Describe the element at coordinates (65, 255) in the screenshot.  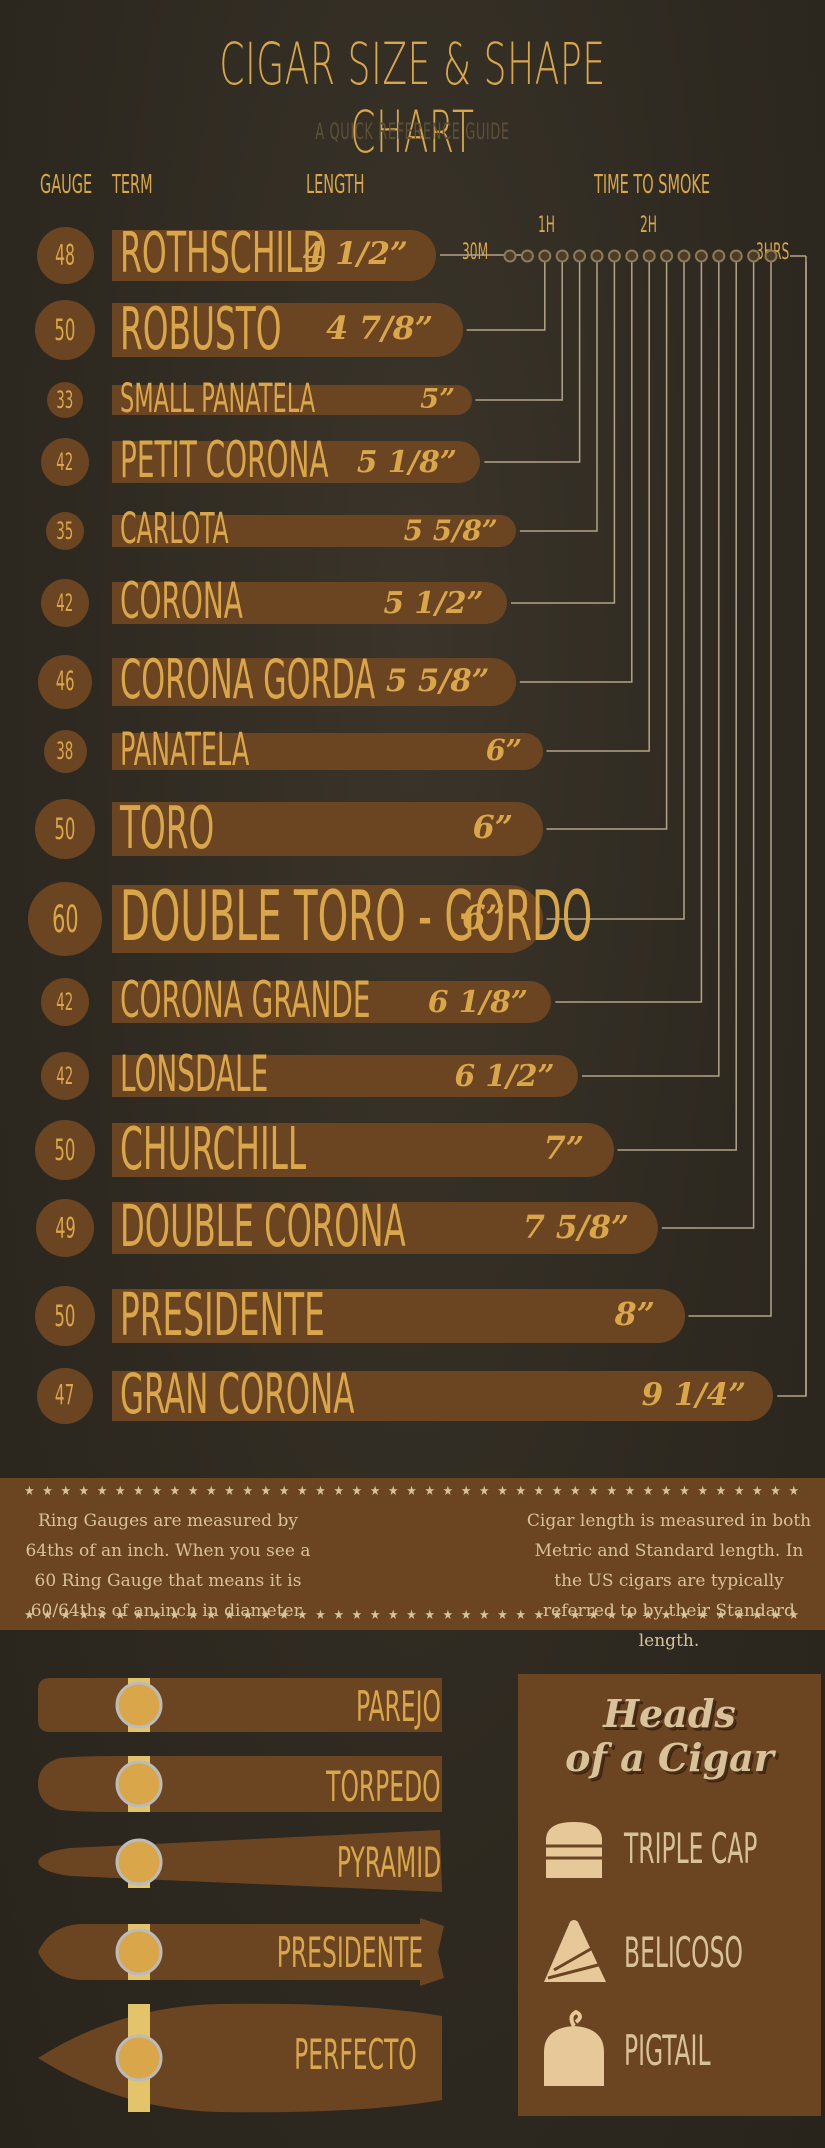
I see `gauge-circle: 48` at that location.